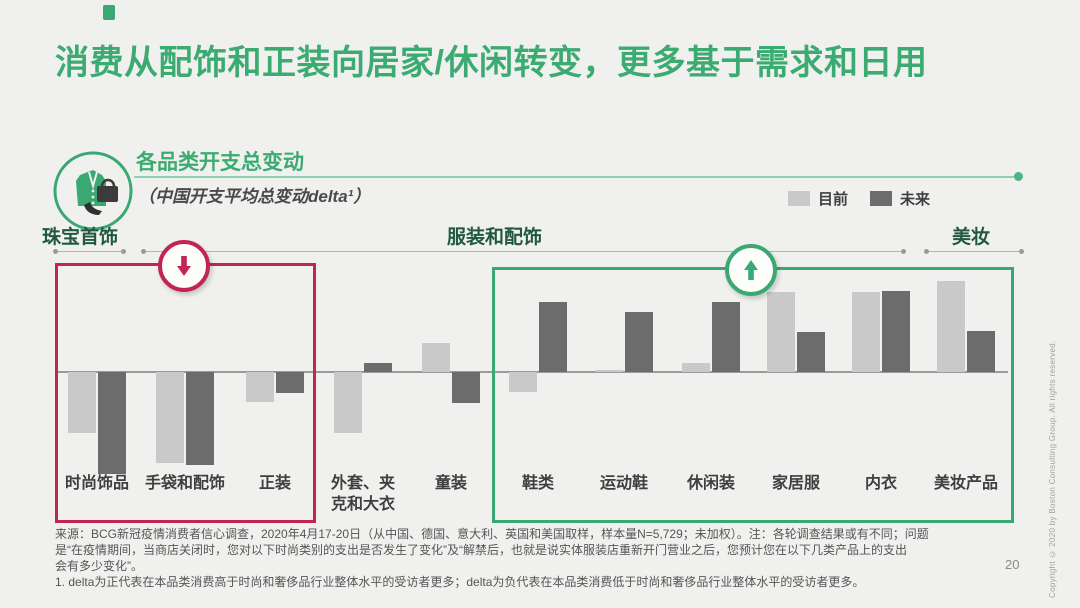 The height and width of the screenshot is (608, 1080). Describe the element at coordinates (274, 483) in the screenshot. I see `category-label-正装: 正装` at that location.